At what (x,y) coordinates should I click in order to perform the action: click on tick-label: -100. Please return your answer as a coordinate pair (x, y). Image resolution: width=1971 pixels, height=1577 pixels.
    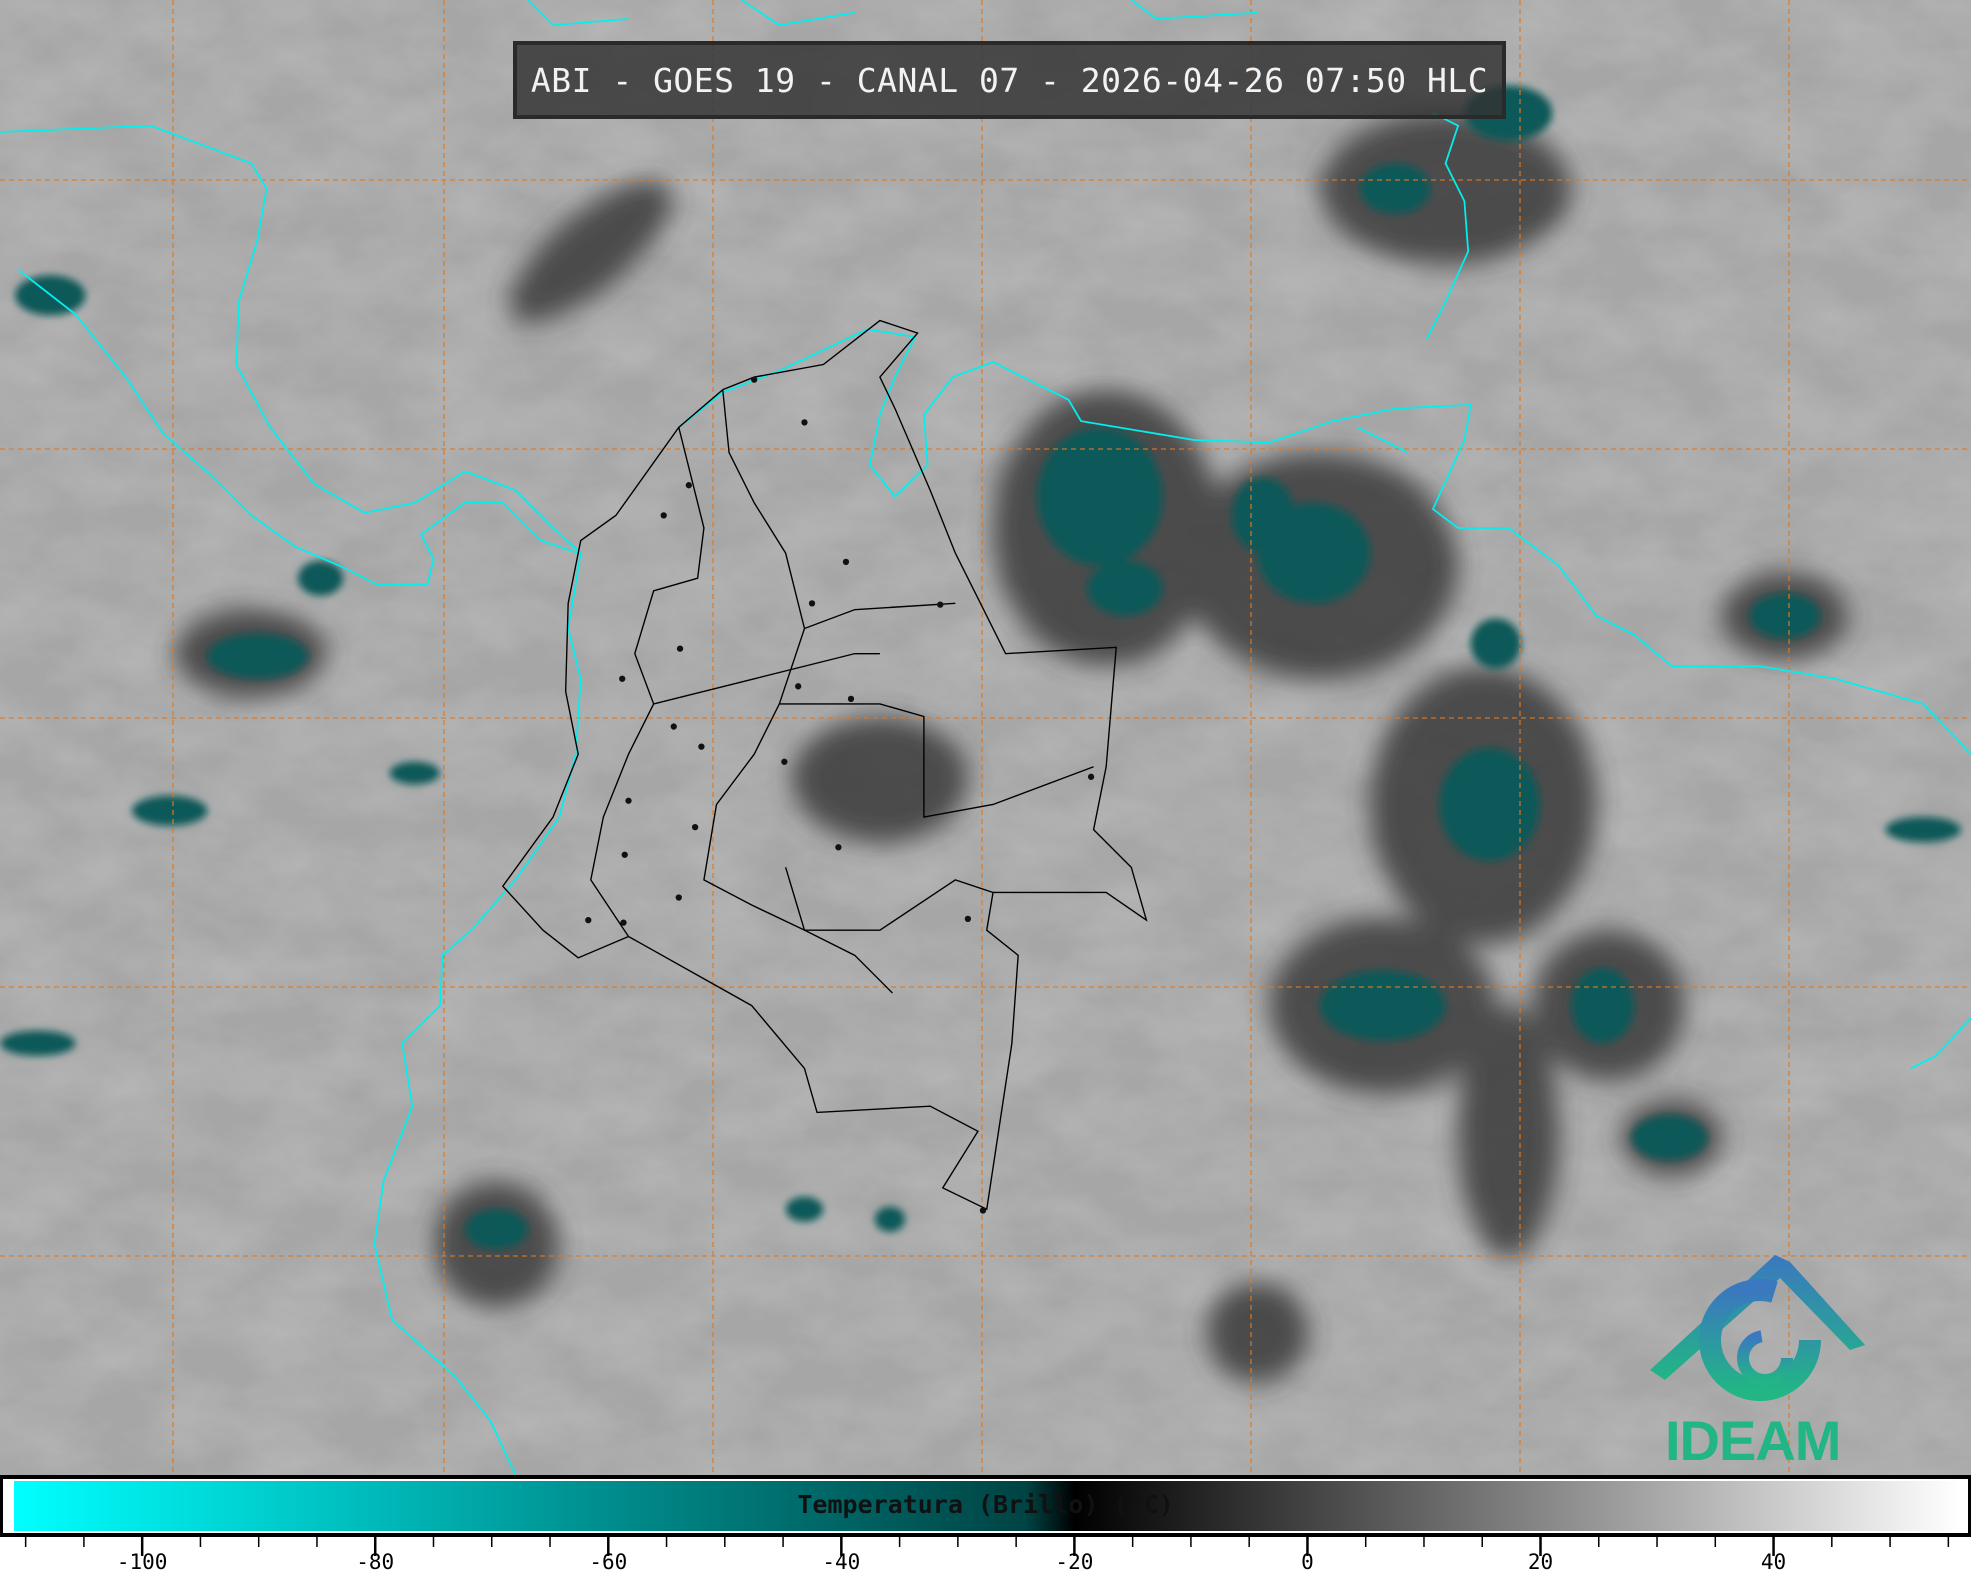
    Looking at the image, I should click on (142, 1562).